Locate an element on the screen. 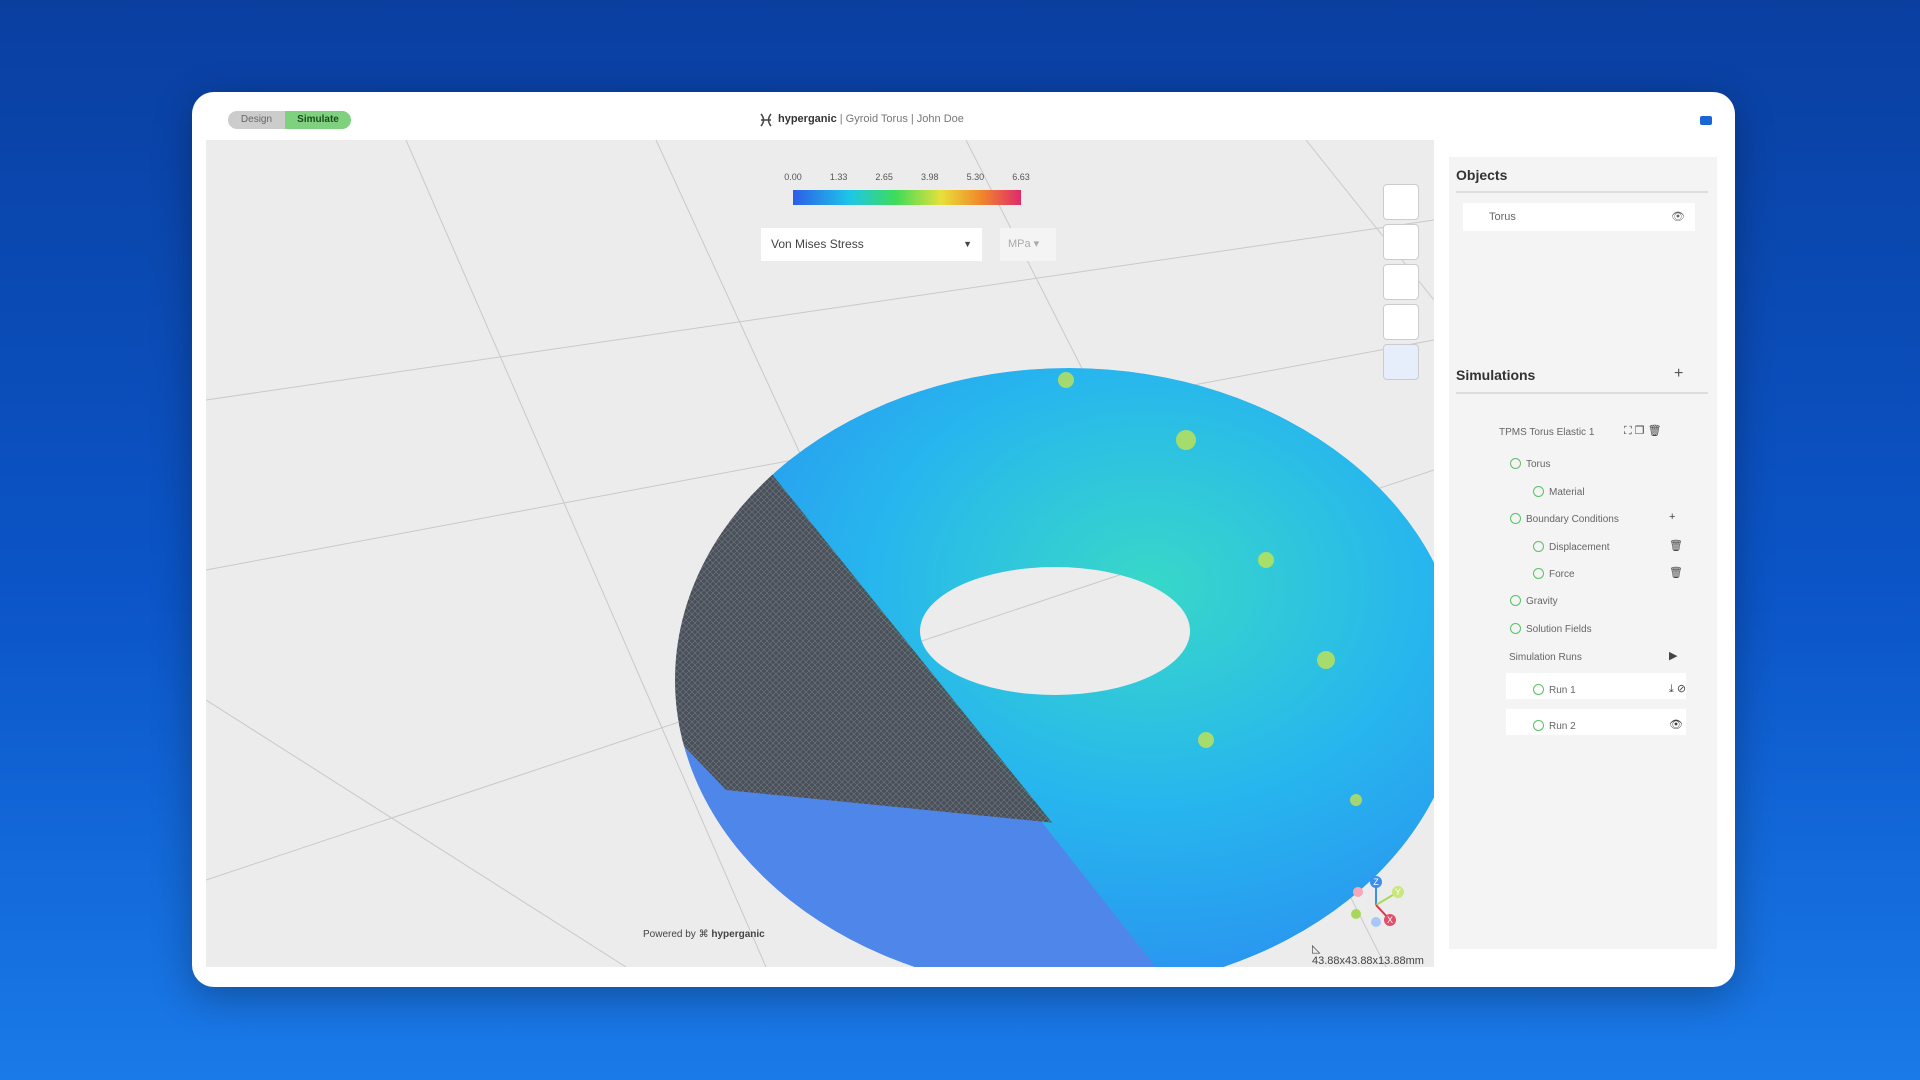 The height and width of the screenshot is (1080, 1920). tree-item: Run 1 is located at coordinates (1562, 690).